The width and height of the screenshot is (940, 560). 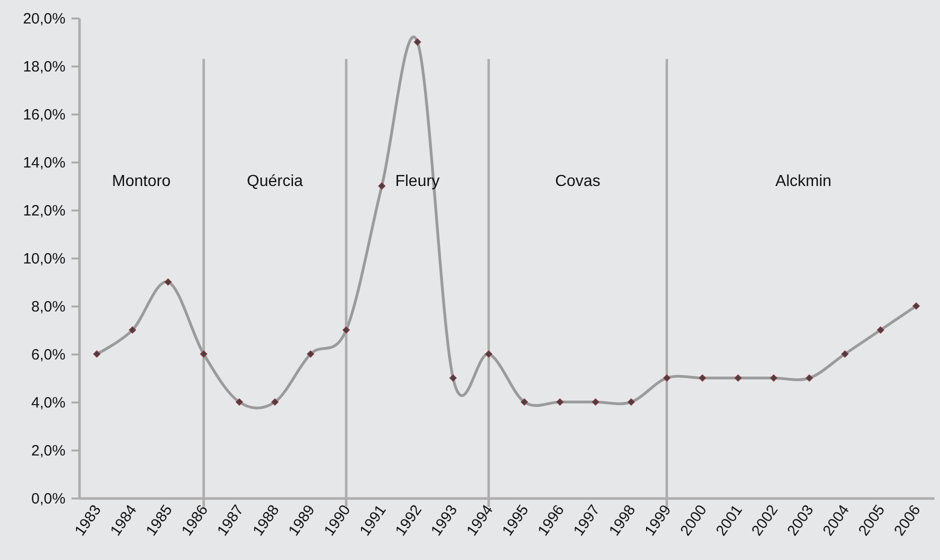 I want to click on y-tick-label: 6,0%, so click(x=48, y=355).